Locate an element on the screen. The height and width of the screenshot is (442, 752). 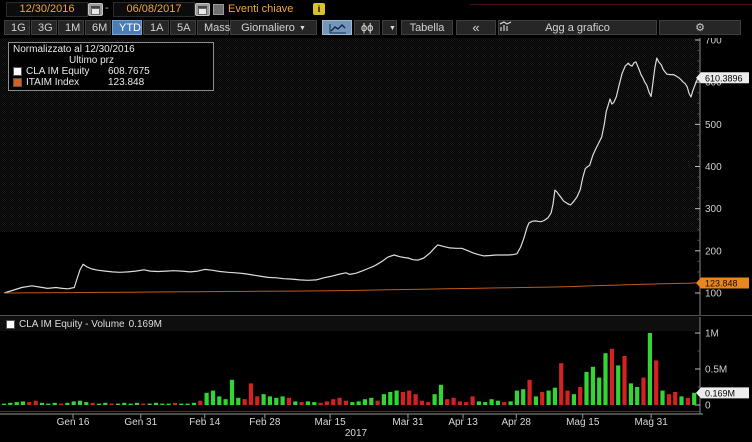
legend-row-cla: CLA IM Equity 608.7675 is located at coordinates (111, 71).